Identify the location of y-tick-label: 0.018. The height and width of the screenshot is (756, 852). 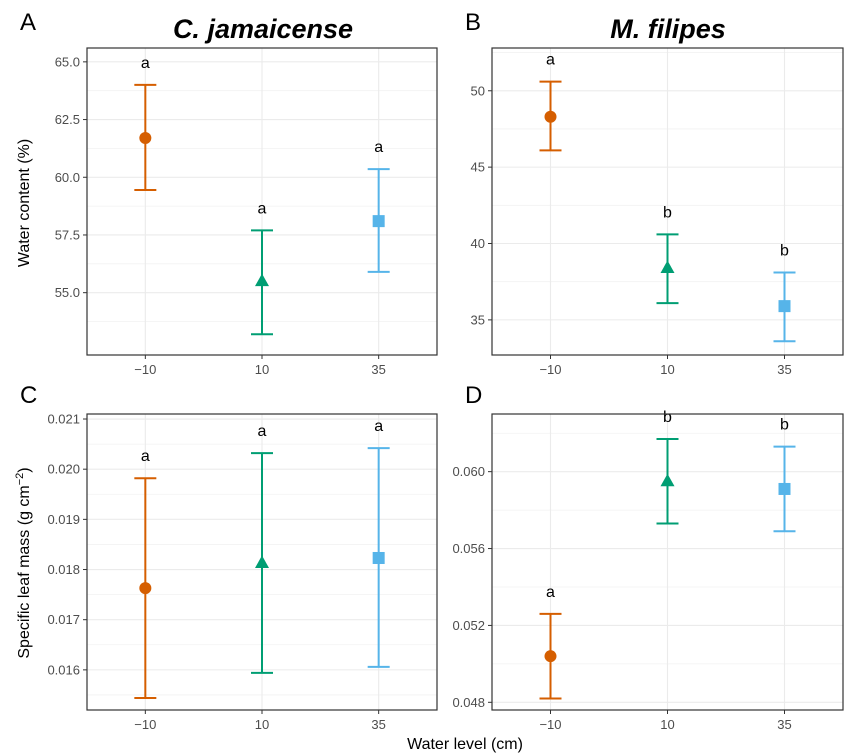
(63, 569).